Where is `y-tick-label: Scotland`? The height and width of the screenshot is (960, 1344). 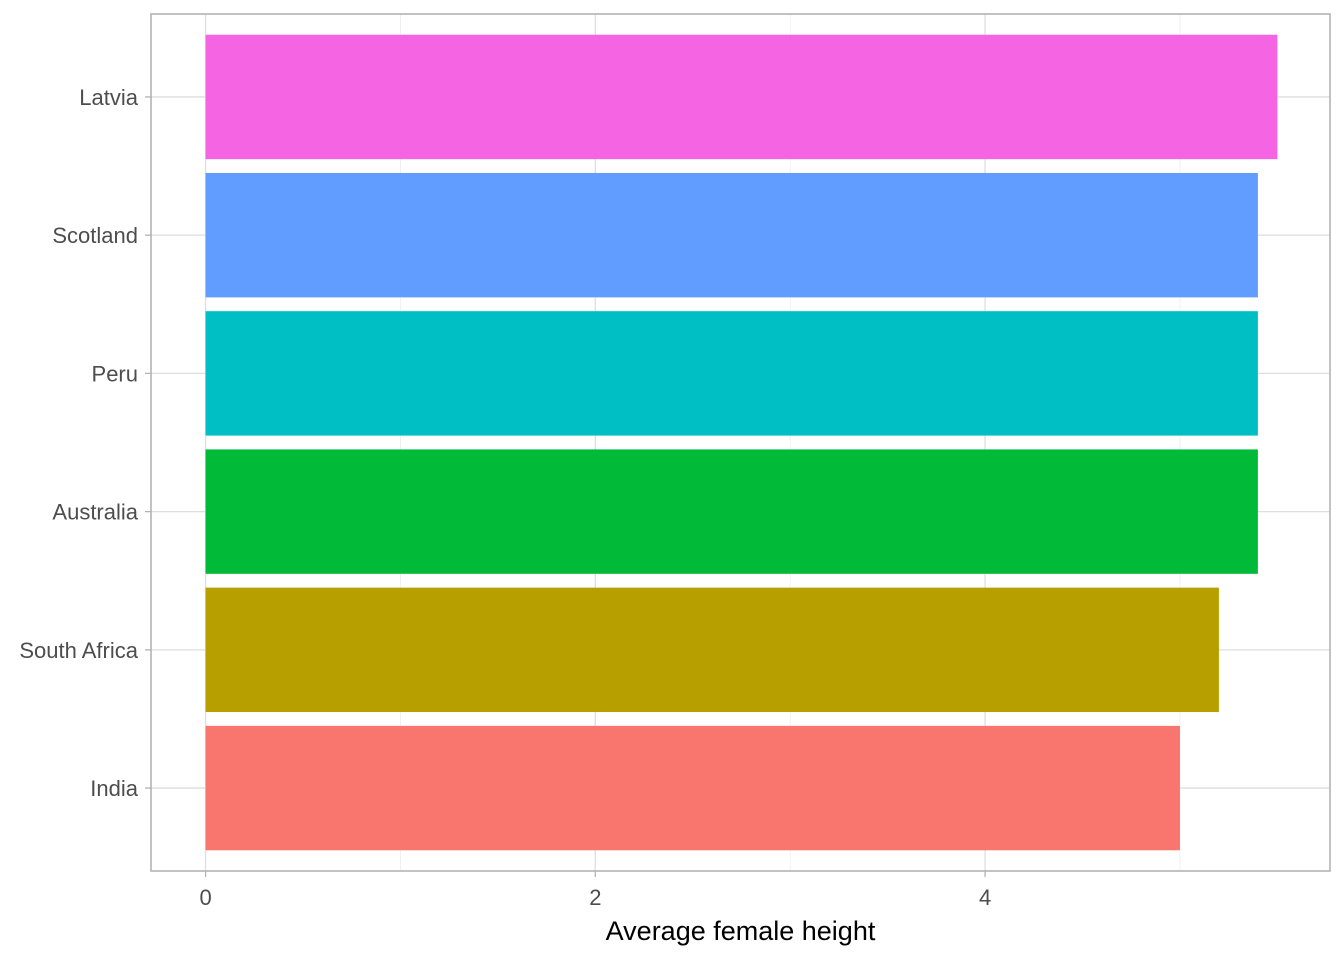
y-tick-label: Scotland is located at coordinates (95, 235).